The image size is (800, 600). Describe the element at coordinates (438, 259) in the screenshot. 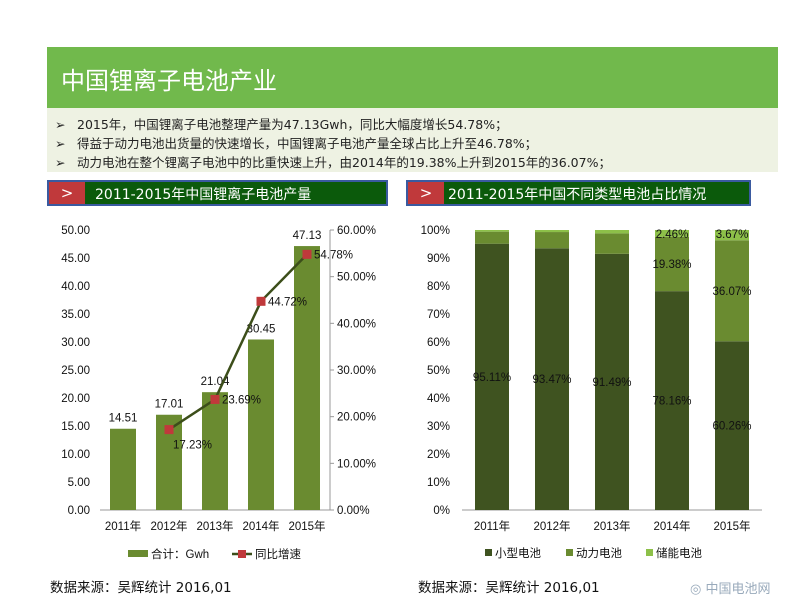

I see `y-tick-label: 90%` at that location.